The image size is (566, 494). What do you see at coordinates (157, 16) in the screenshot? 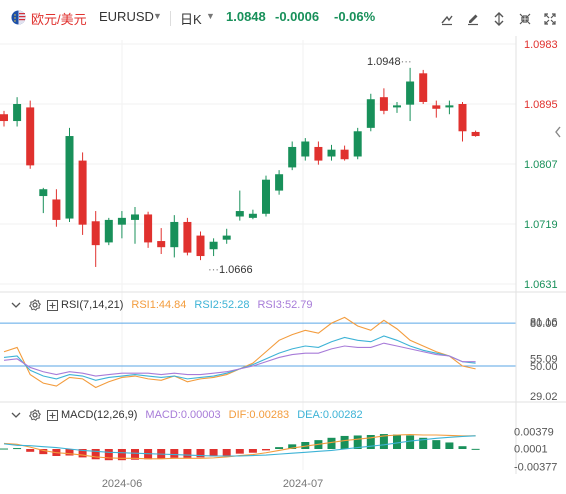
I see `symbol-dropdown-icon: ▼` at bounding box center [157, 16].